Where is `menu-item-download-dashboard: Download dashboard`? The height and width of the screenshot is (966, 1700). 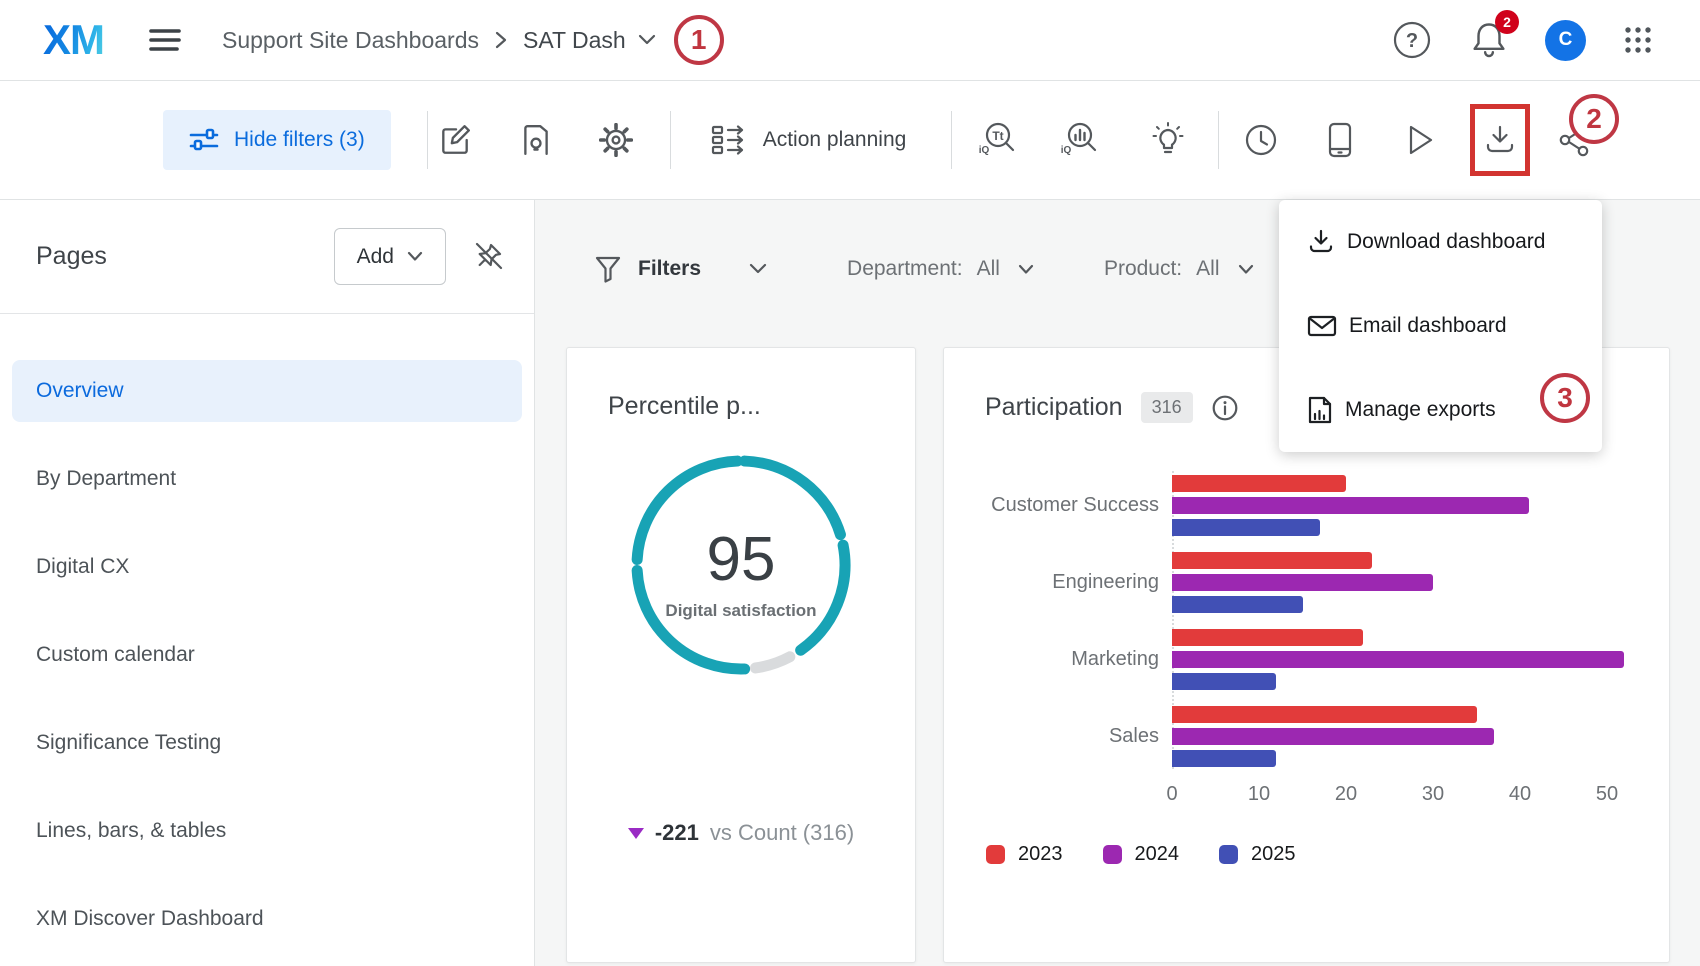
menu-item-download-dashboard: Download dashboard is located at coordinates (1440, 242).